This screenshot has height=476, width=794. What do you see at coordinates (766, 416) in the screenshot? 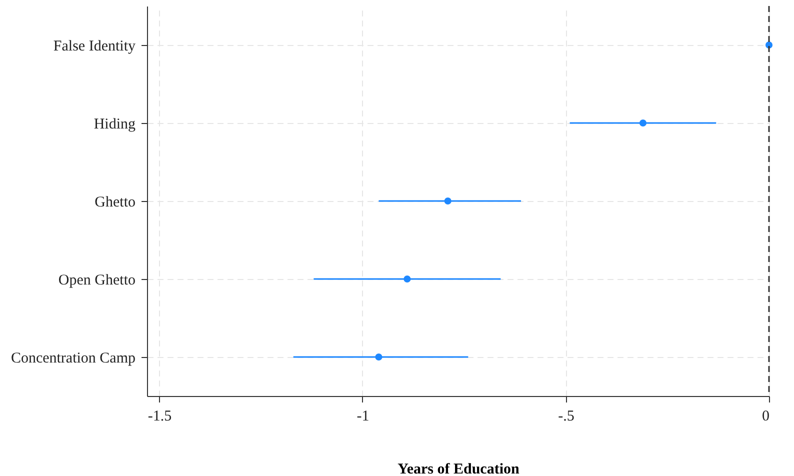
I see `x-tick-label: 0` at bounding box center [766, 416].